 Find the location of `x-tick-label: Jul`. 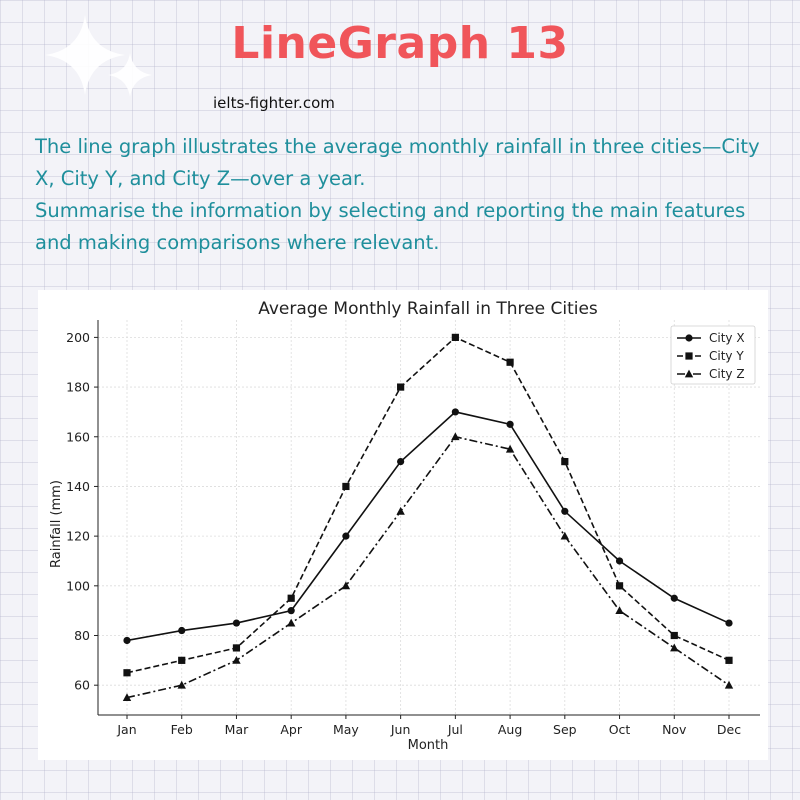

x-tick-label: Jul is located at coordinates (455, 729).